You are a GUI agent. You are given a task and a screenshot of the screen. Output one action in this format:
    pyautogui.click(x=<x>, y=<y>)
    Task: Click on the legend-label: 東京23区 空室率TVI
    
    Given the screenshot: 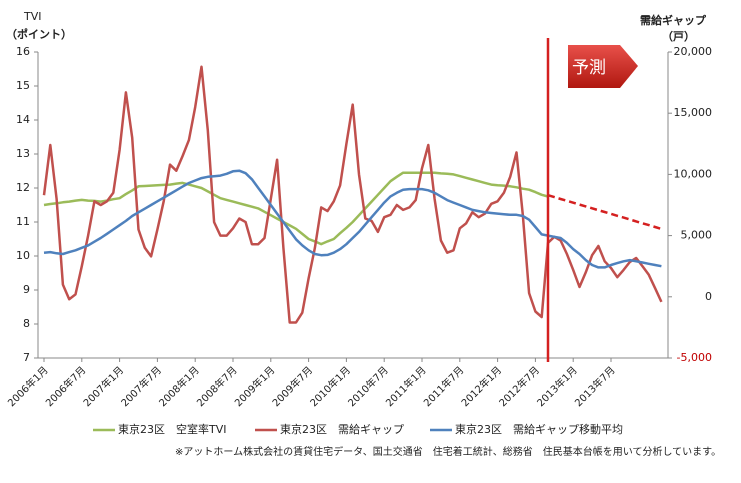 What is the action you would take?
    pyautogui.click(x=172, y=429)
    